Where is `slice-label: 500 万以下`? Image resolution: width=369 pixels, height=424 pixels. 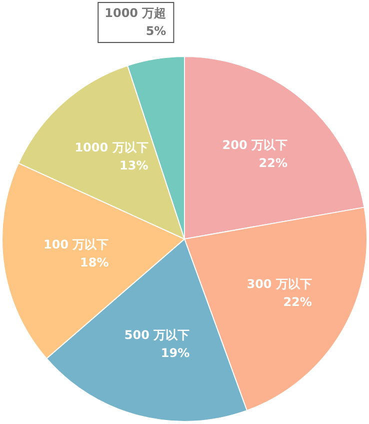
slice-label: 500 万以下 is located at coordinates (157, 335).